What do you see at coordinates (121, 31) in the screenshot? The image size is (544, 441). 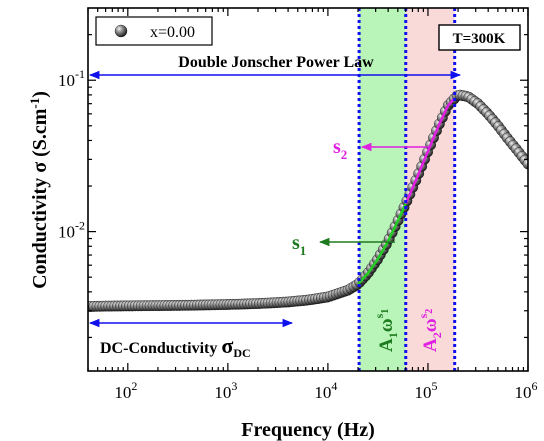 I see `legend-marker` at bounding box center [121, 31].